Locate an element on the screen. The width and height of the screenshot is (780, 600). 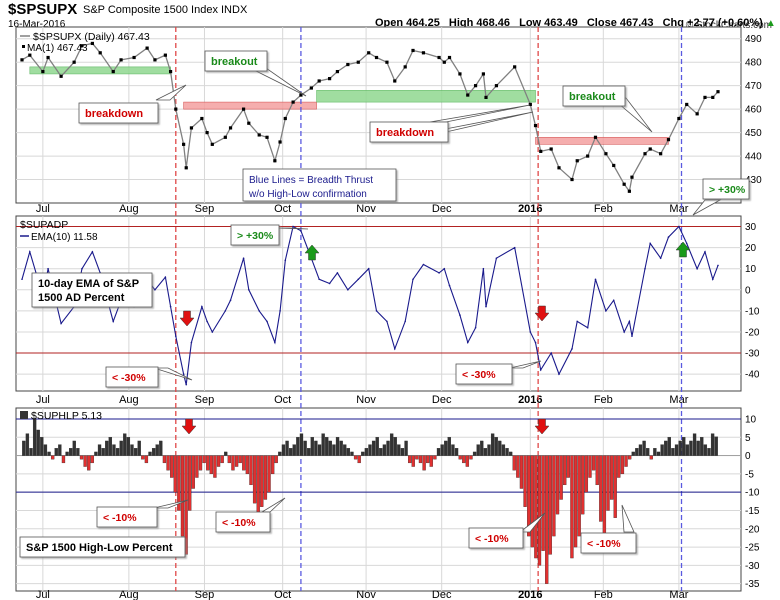
price-y-tick-5: 480 is located at coordinates (753, 63).